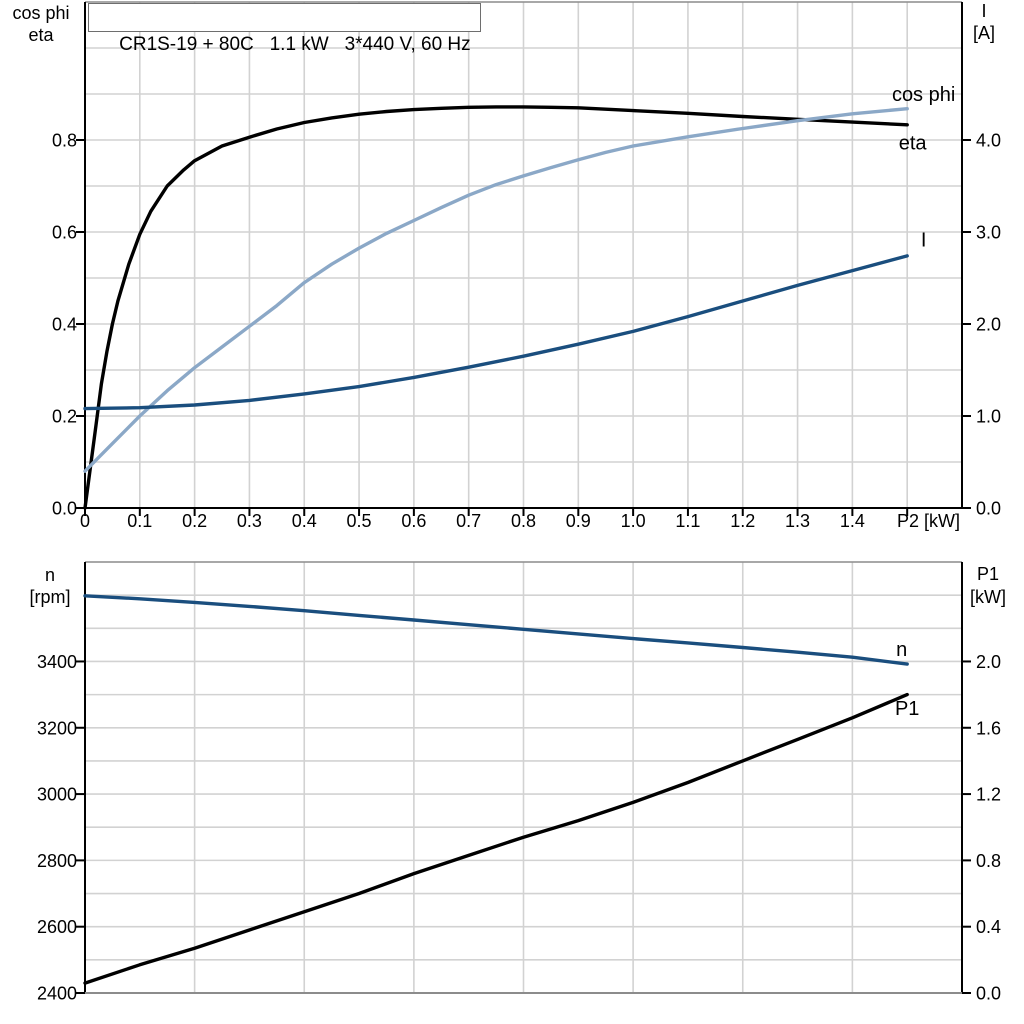 The image size is (1024, 1024). I want to click on eta-curve-label: eta, so click(913, 143).